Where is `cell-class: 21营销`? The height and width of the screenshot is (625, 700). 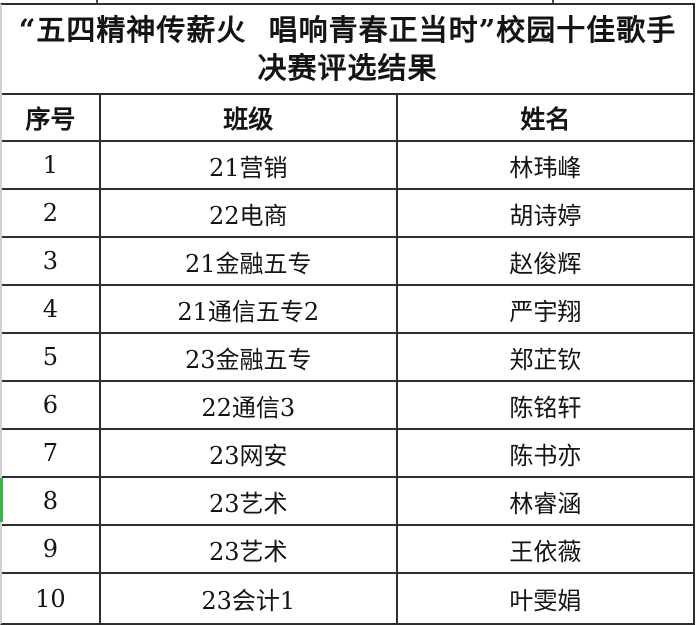
cell-class: 21营销 is located at coordinates (247, 165).